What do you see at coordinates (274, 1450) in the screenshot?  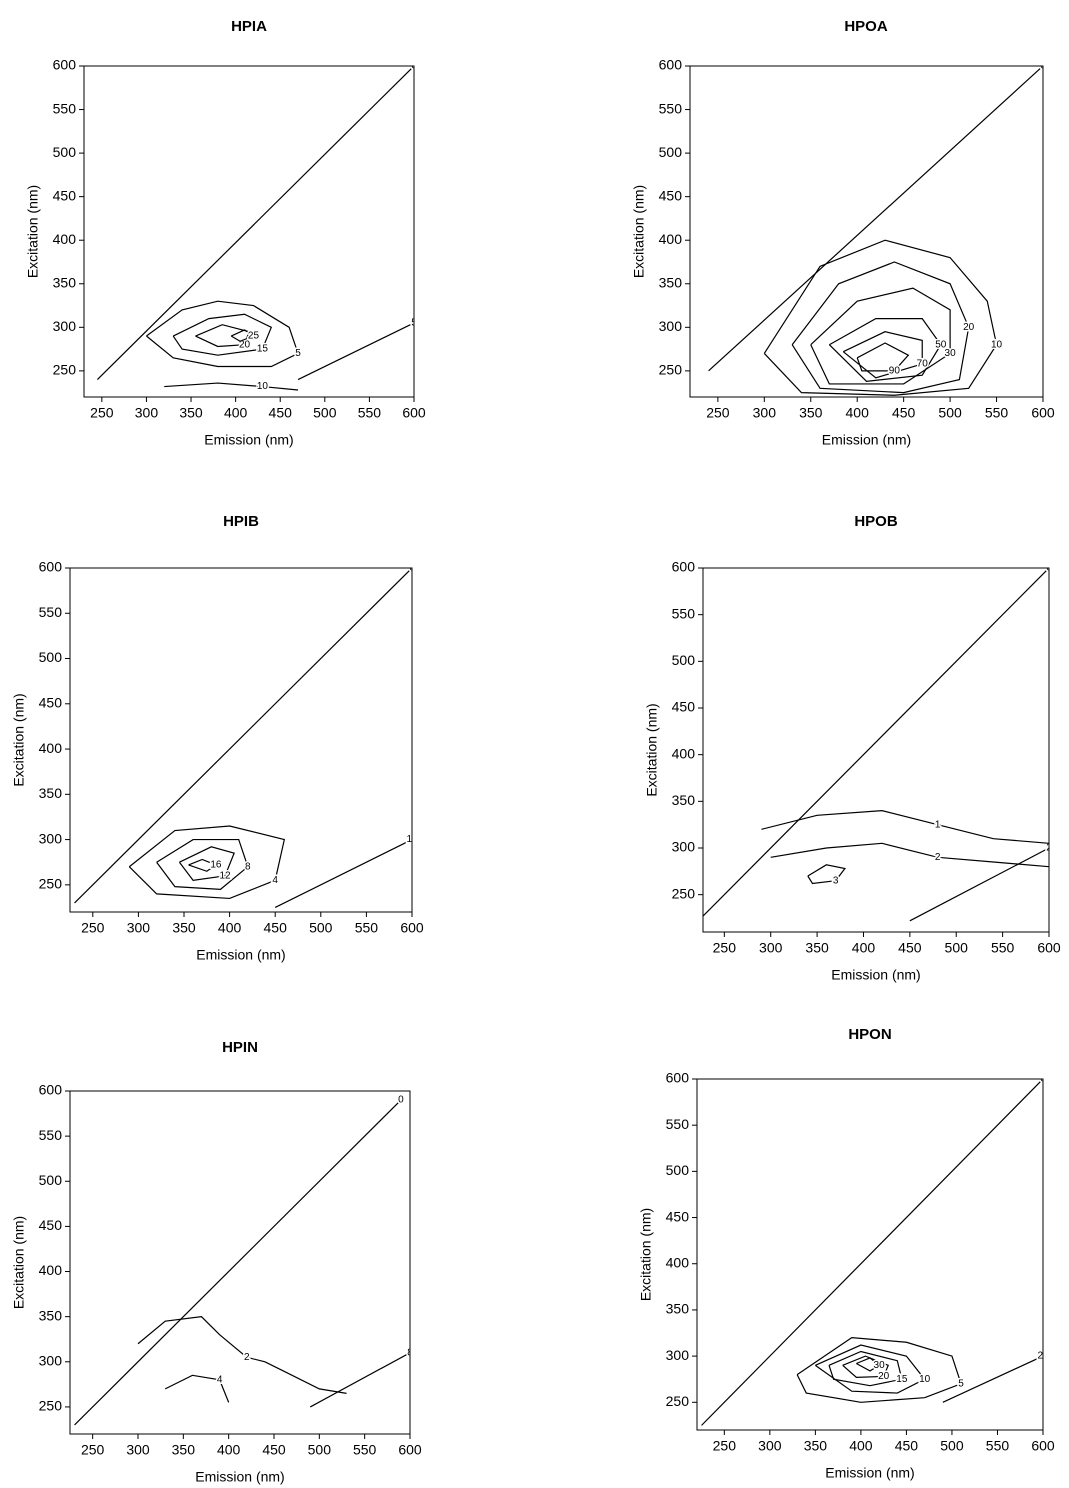 I see `x-tick-label: 450` at bounding box center [274, 1450].